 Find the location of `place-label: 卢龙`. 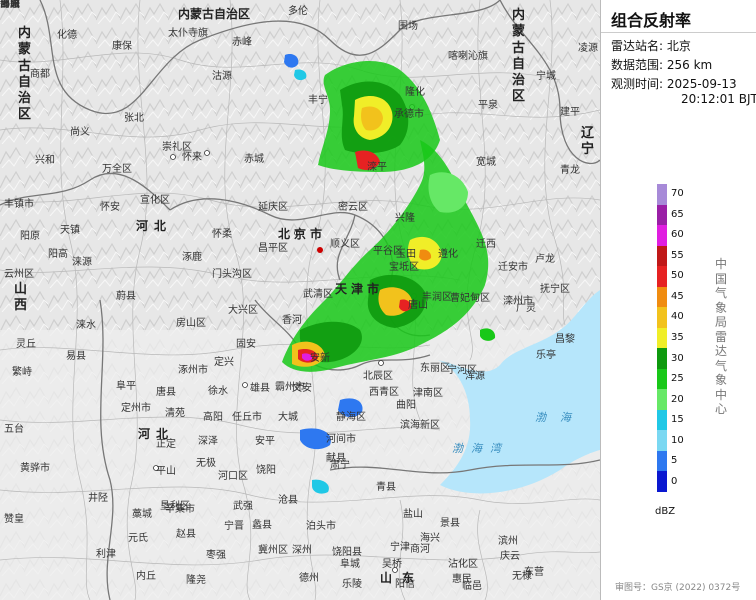

place-label: 卢龙 is located at coordinates (545, 259).